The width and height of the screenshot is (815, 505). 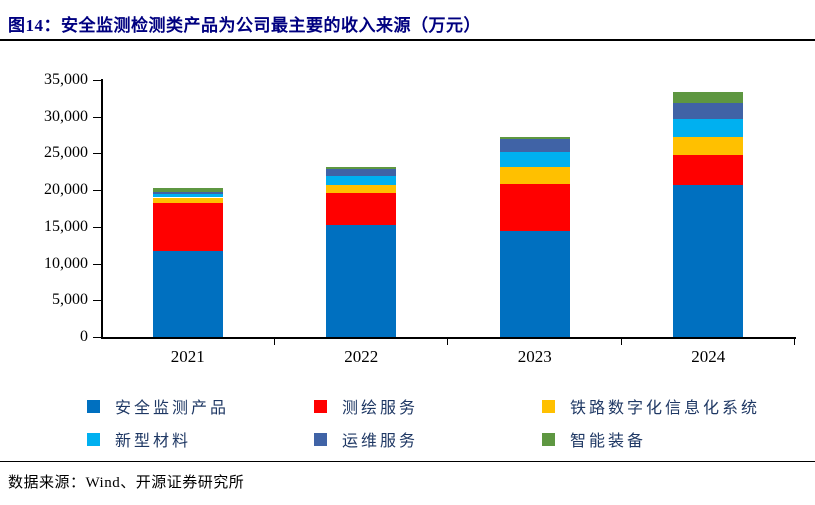 What do you see at coordinates (172, 408) in the screenshot?
I see `legend-label: 安全监测产品` at bounding box center [172, 408].